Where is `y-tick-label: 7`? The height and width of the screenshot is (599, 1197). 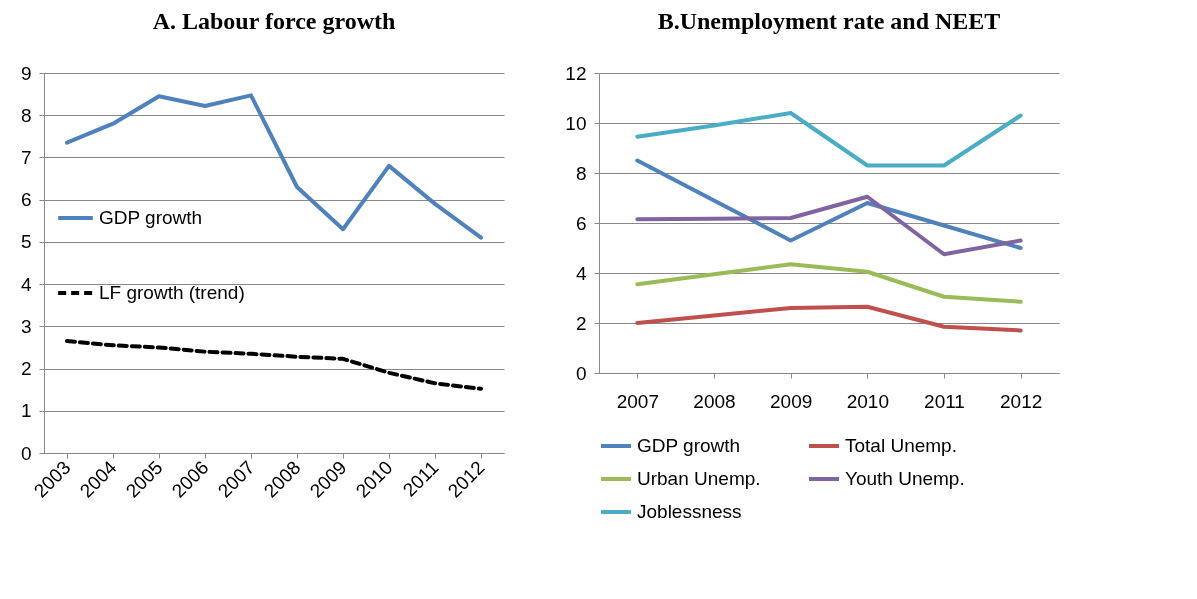
y-tick-label: 7 is located at coordinates (26, 157).